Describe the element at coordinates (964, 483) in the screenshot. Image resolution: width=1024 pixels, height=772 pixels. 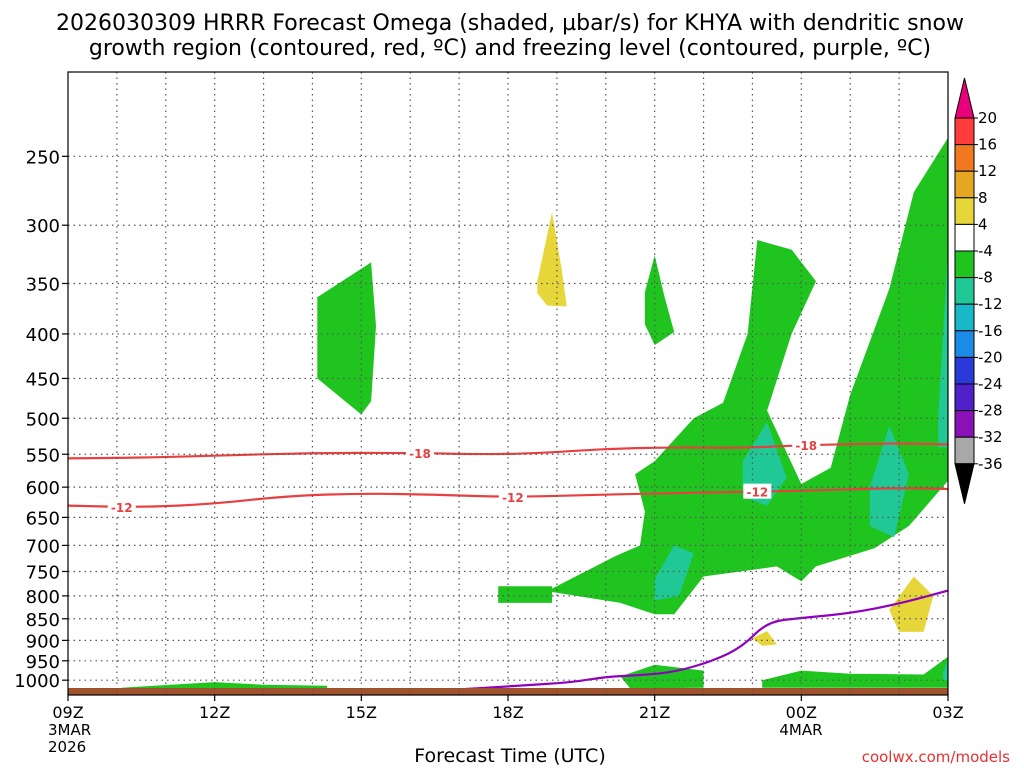
I see `color-bar-bottom-arrow` at that location.